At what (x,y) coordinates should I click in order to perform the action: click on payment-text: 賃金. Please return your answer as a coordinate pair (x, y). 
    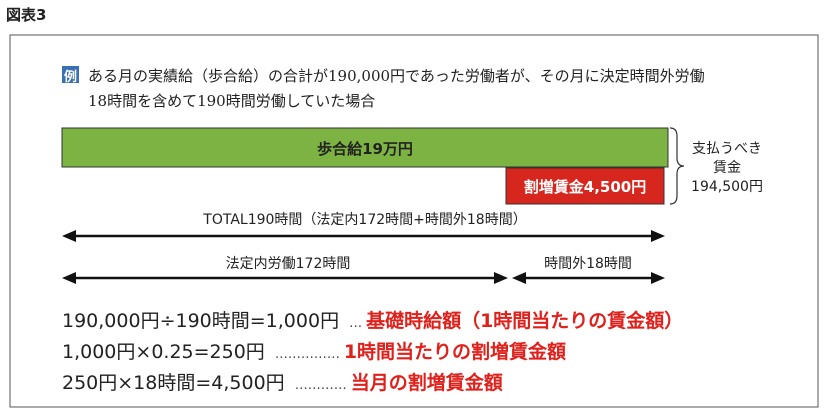
    Looking at the image, I should click on (727, 168).